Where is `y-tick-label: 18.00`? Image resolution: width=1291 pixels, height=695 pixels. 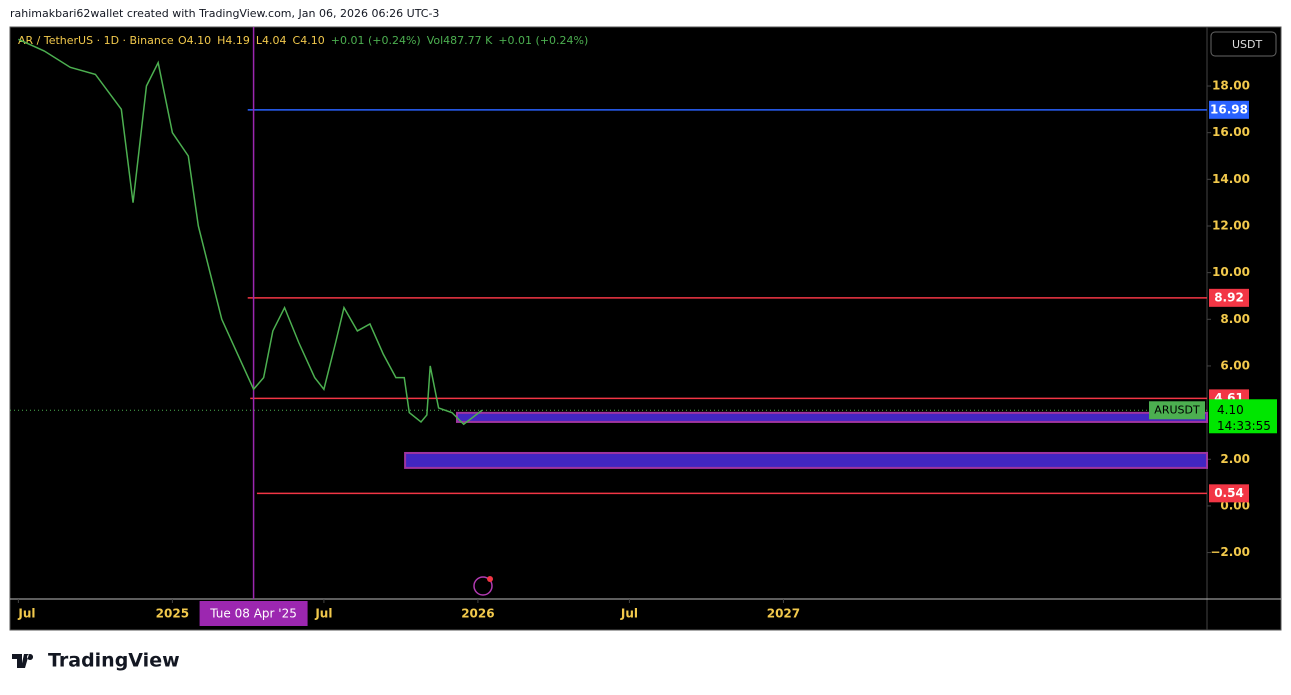 y-tick-label: 18.00 is located at coordinates (1231, 86).